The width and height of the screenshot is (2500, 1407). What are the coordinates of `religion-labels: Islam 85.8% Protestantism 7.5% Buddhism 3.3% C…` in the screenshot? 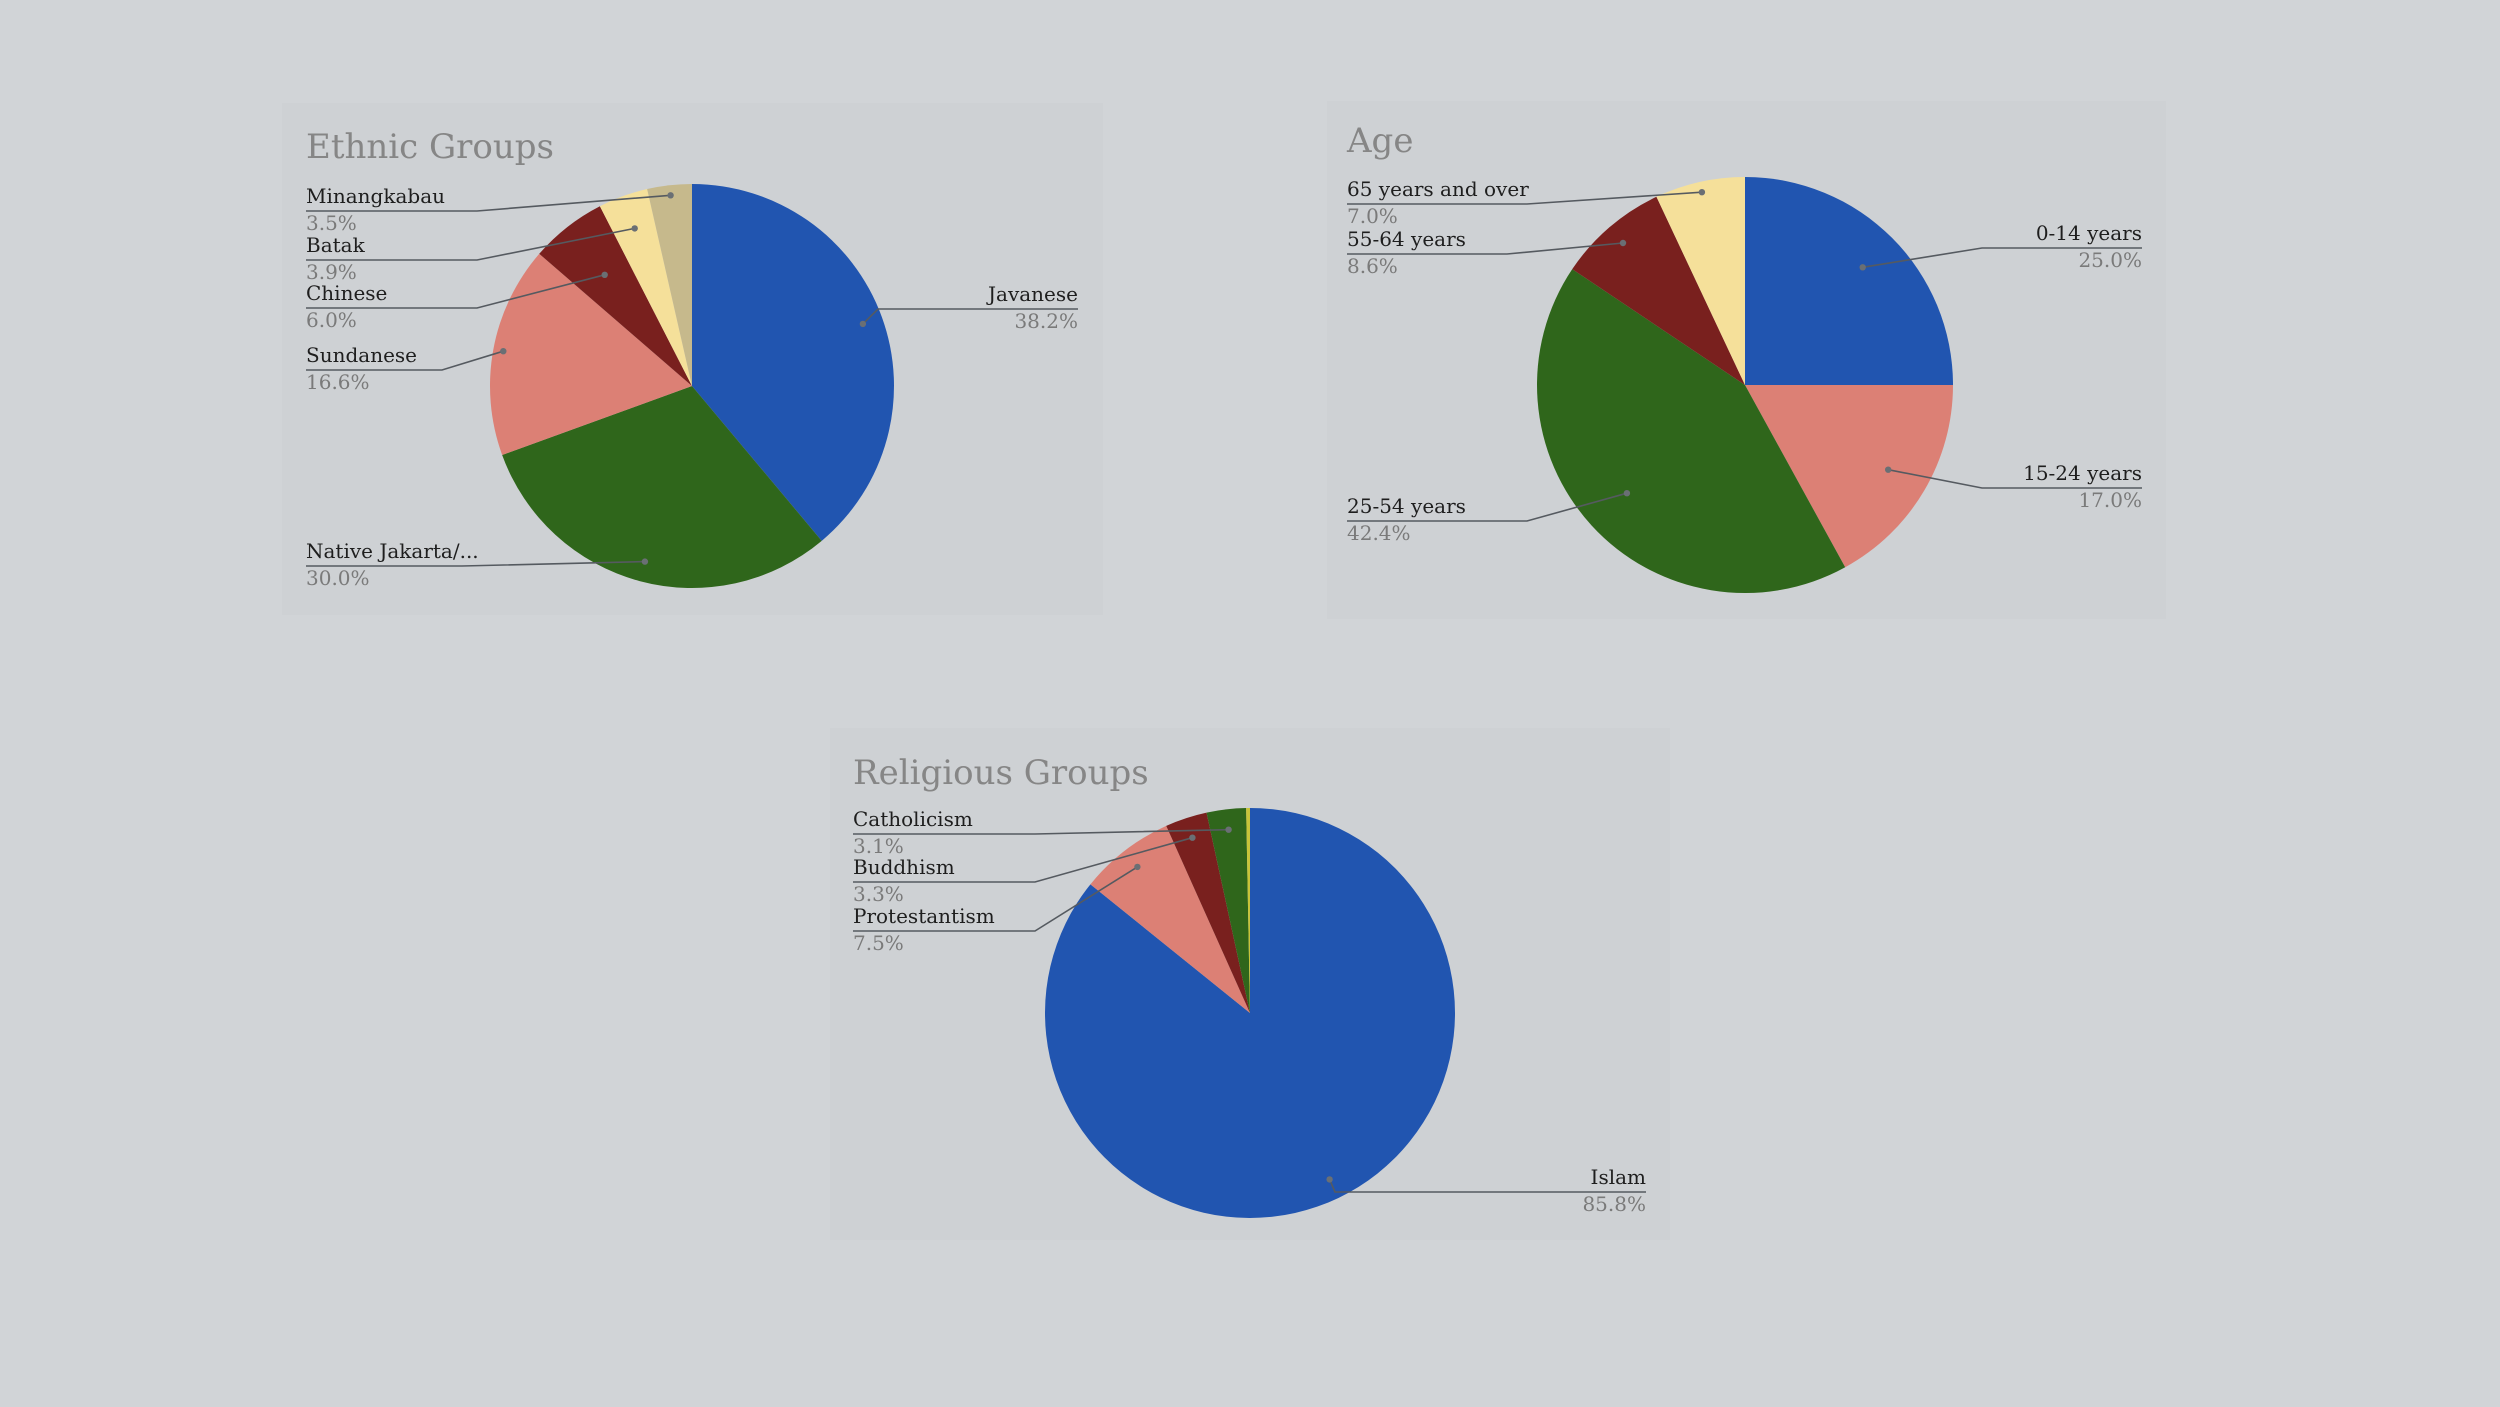 It's located at (1249, 1011).